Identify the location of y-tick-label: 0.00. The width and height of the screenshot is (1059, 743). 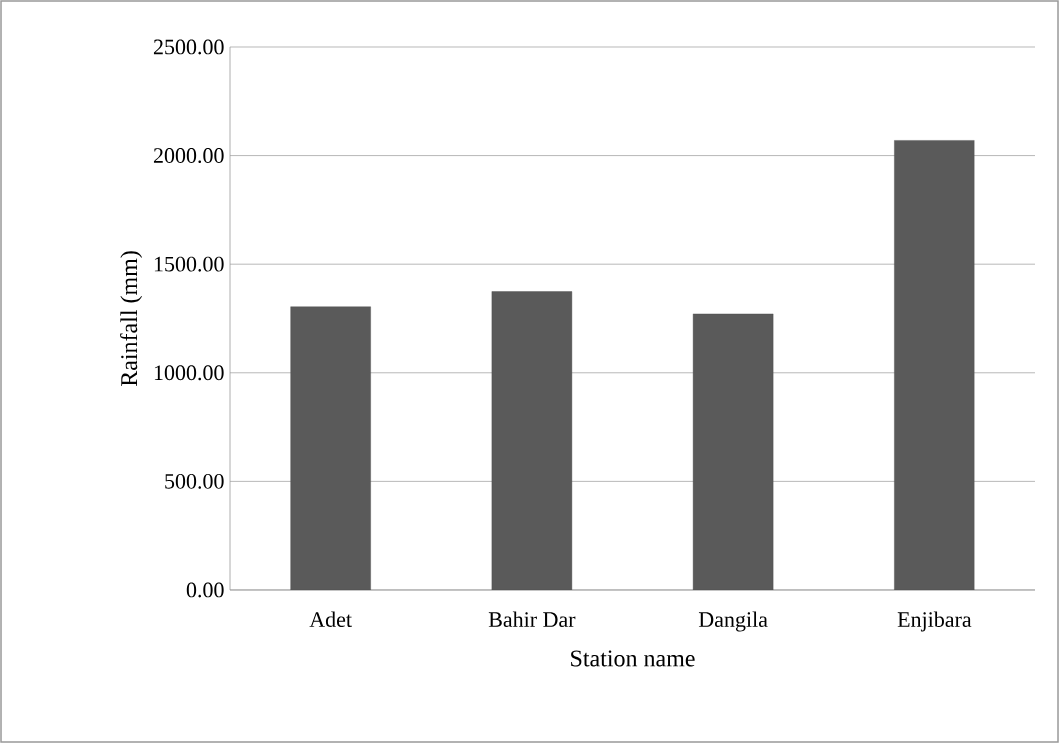
(205, 590).